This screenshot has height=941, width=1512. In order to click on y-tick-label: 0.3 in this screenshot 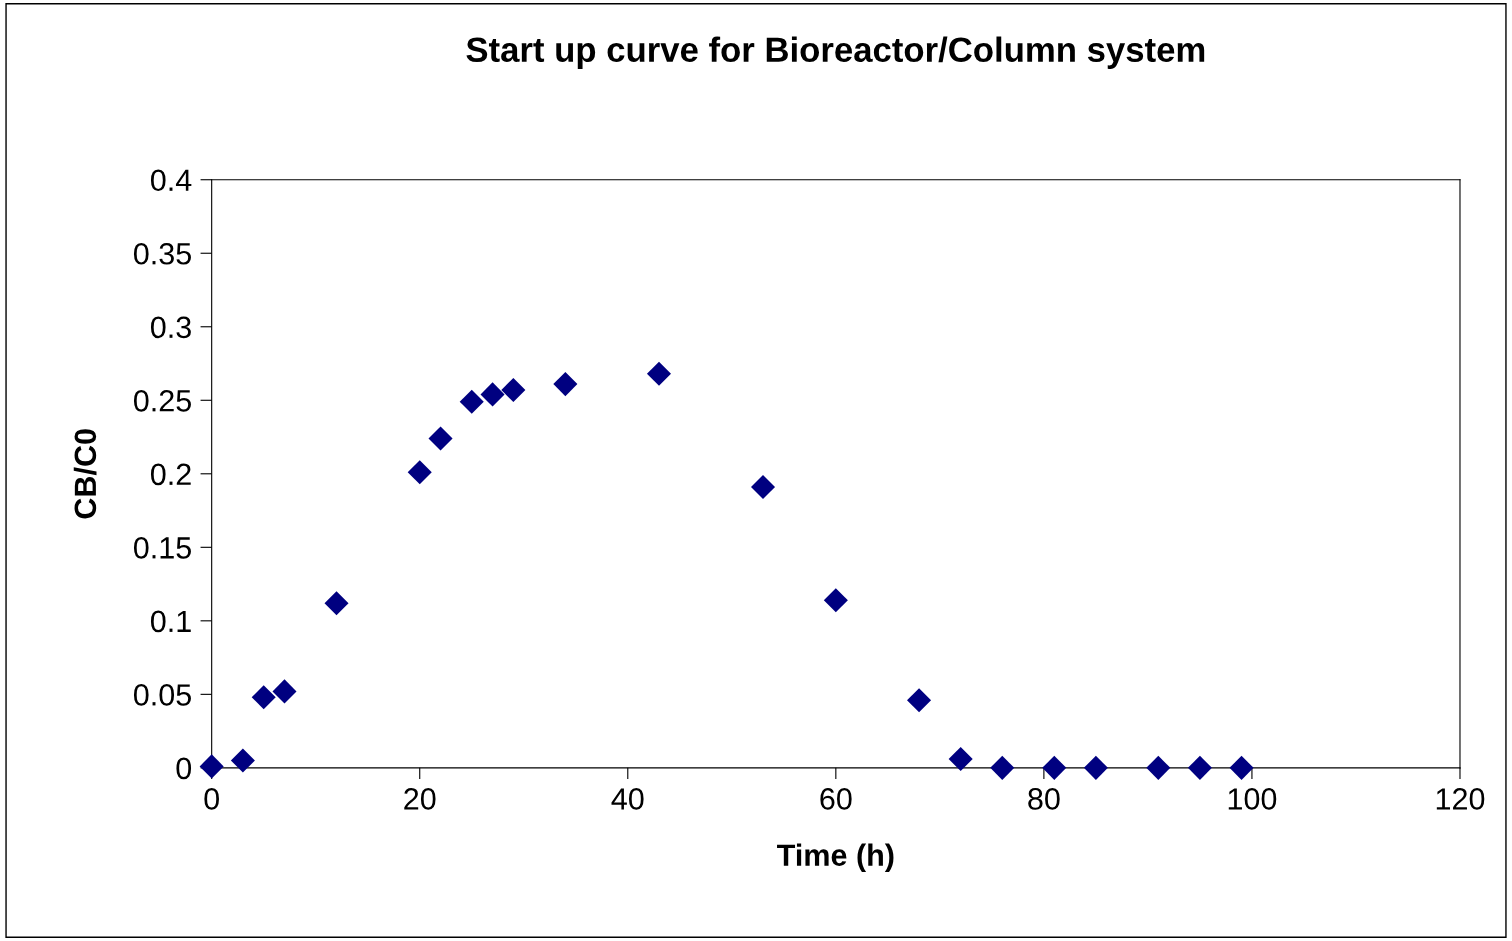, I will do `click(170, 327)`.